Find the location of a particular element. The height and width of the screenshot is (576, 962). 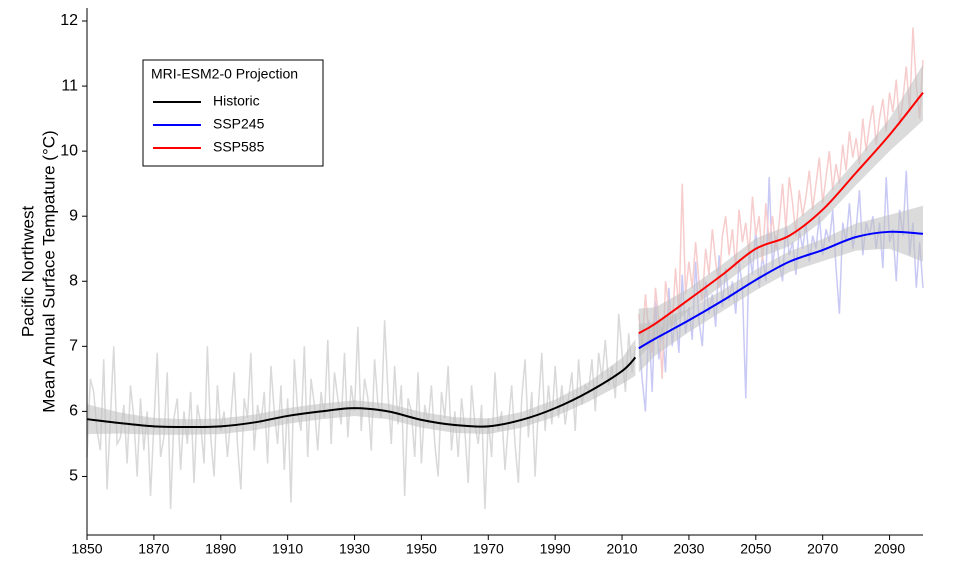

y-tick-label: 9 is located at coordinates (73, 215).